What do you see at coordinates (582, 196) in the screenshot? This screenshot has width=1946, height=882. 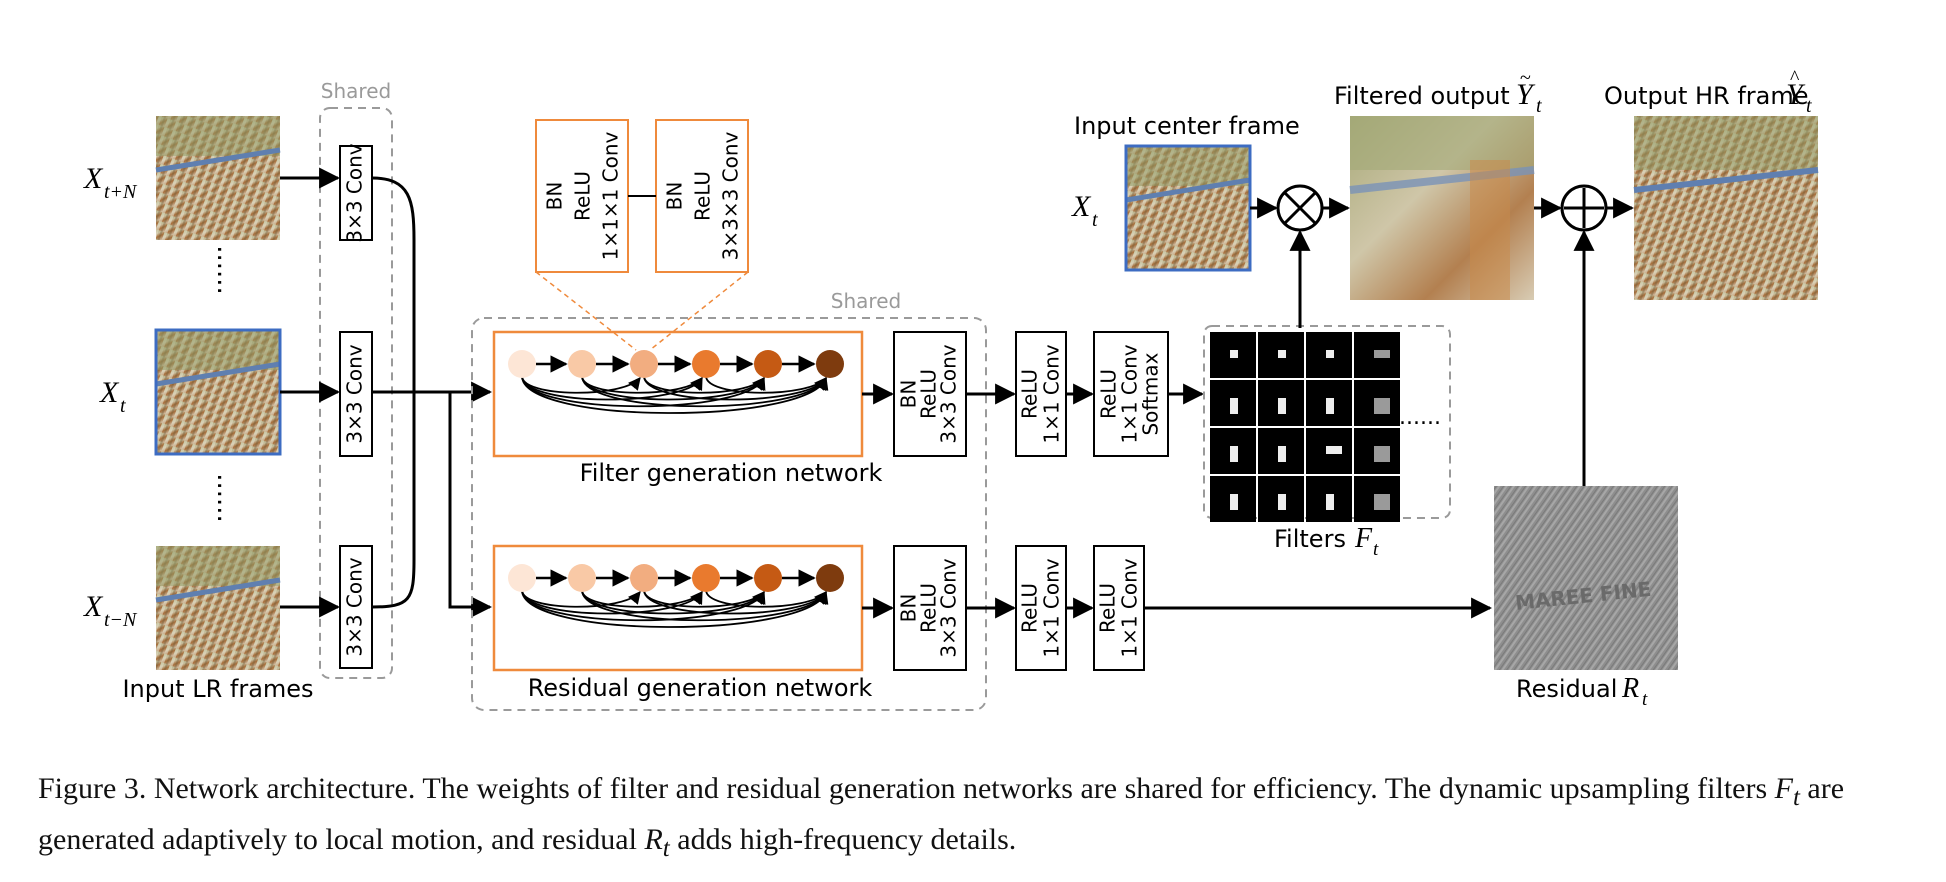 I see `detail-box-bottleneck: BN ReLU 1×1×1 Conv` at bounding box center [582, 196].